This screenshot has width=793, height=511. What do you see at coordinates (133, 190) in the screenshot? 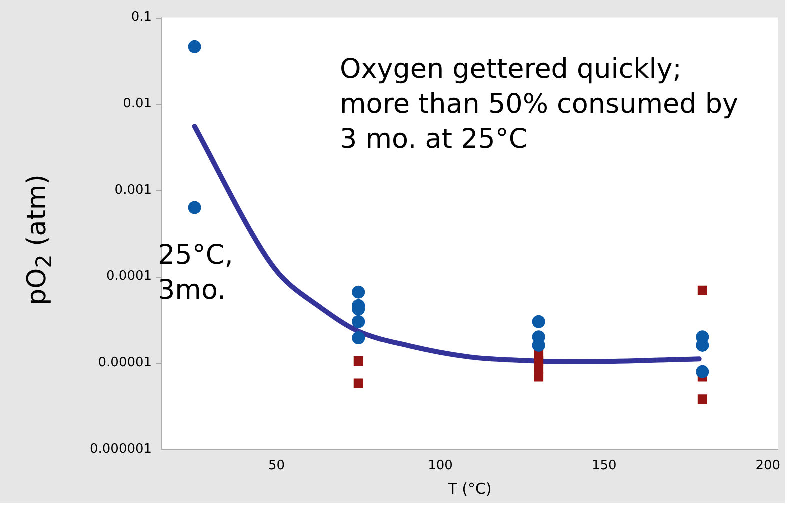
I see `y-tick-label: 0.001` at bounding box center [133, 190].